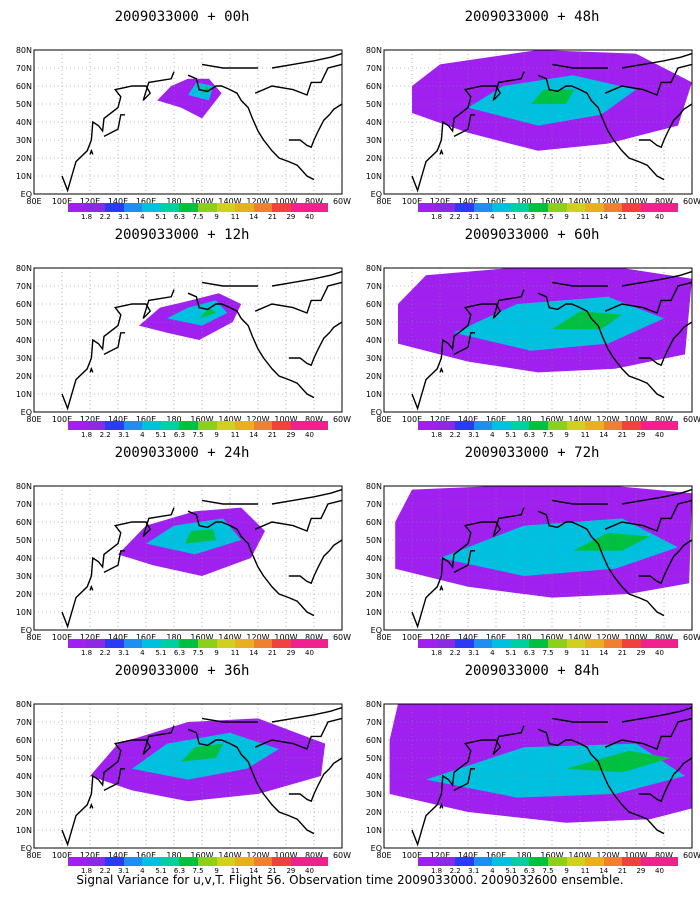  I want to click on lat-tick-label: 70N, so click(374, 286).